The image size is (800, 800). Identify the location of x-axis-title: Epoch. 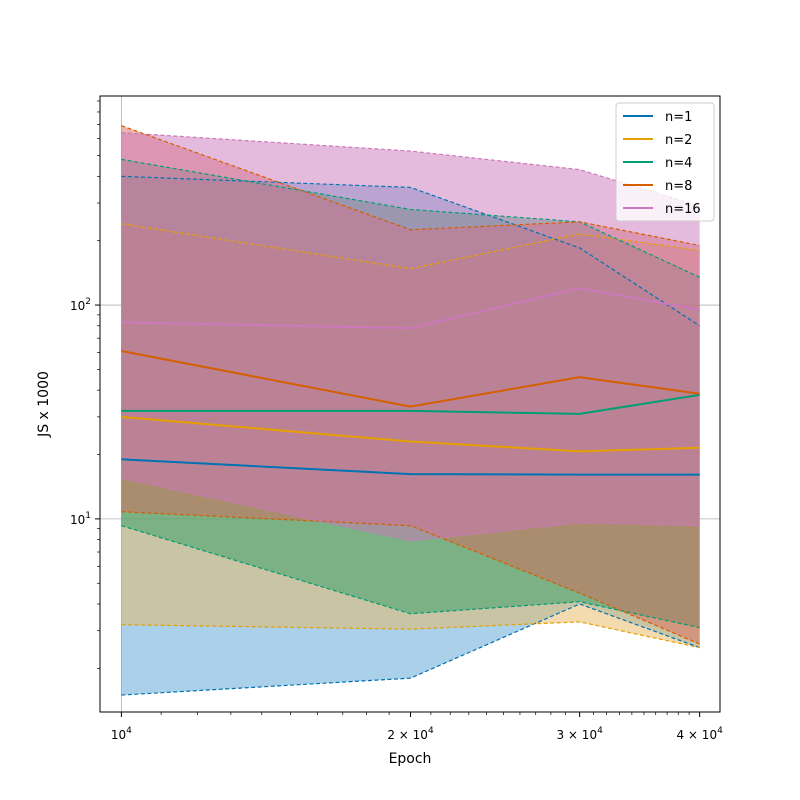
(410, 759).